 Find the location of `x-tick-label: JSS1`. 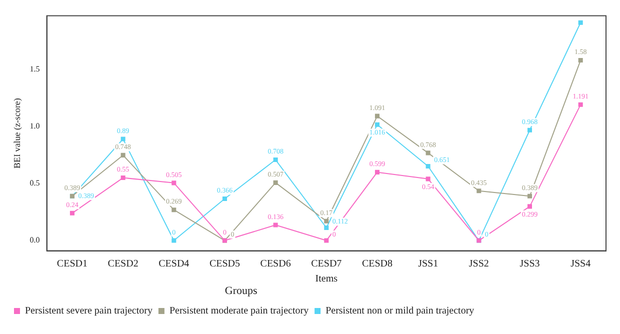

x-tick-label: JSS1 is located at coordinates (428, 264).